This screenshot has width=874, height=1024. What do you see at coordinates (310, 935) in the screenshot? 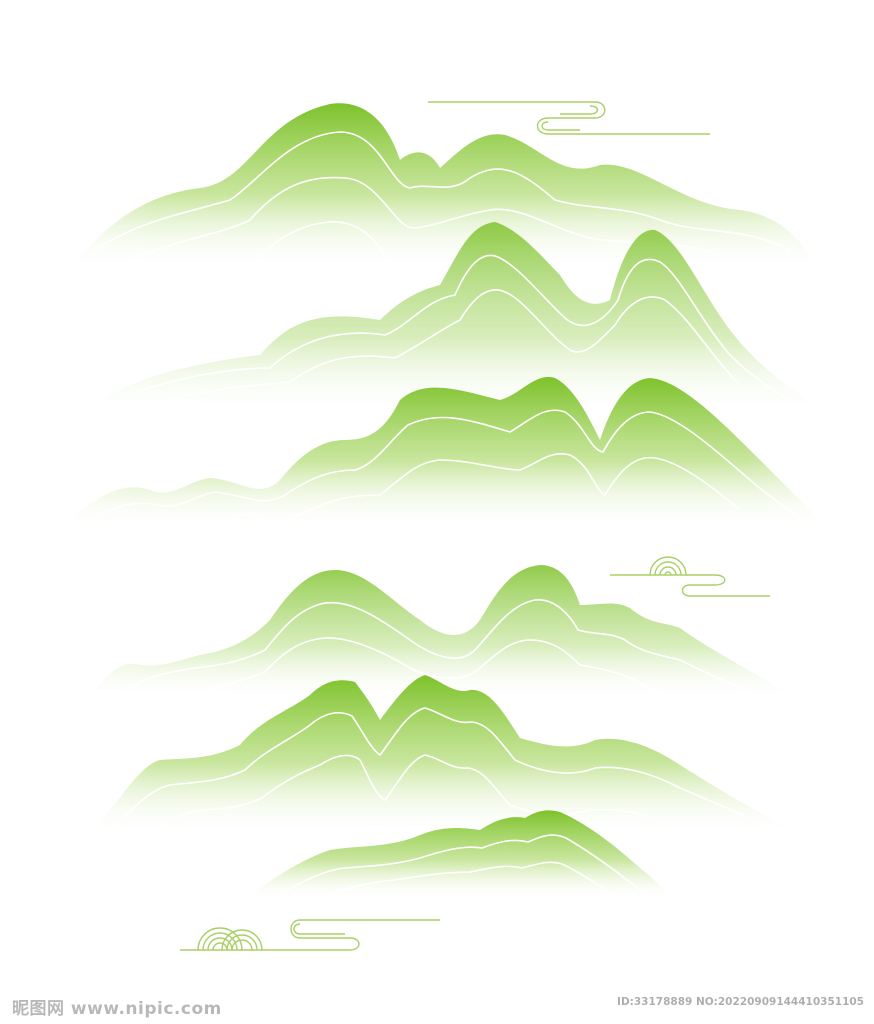
I see `cloud-ornament-bottom` at bounding box center [310, 935].